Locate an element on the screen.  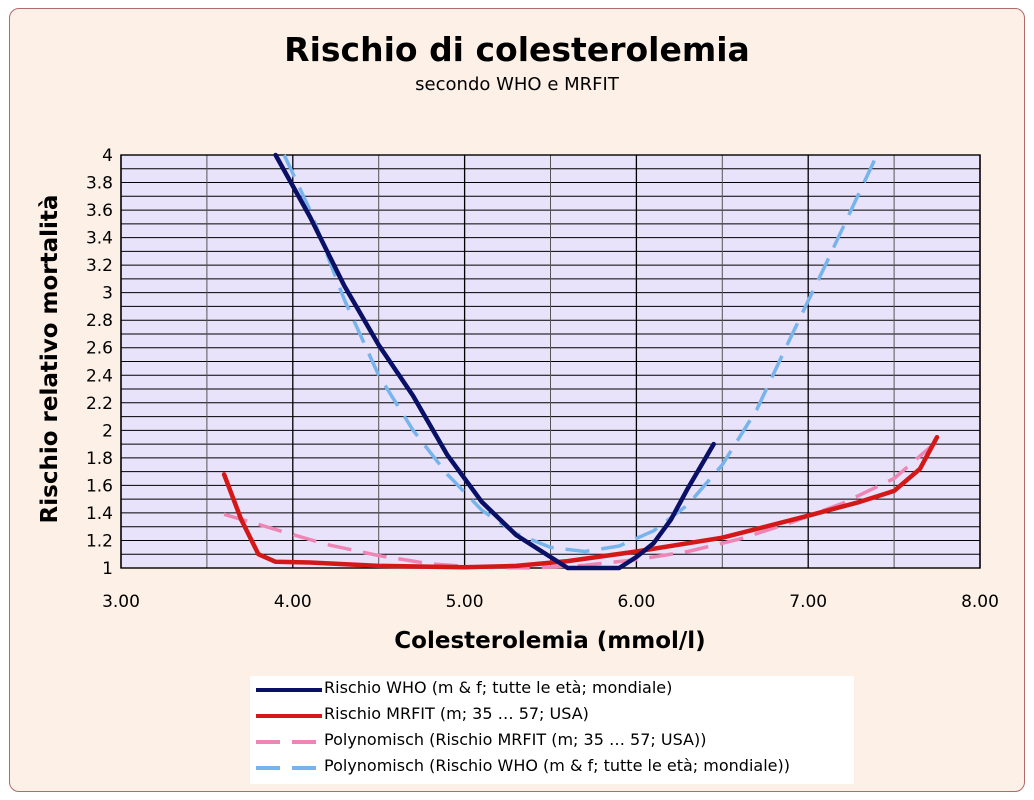
chart-title: Rischio di colesterolemia is located at coordinates (517, 49).